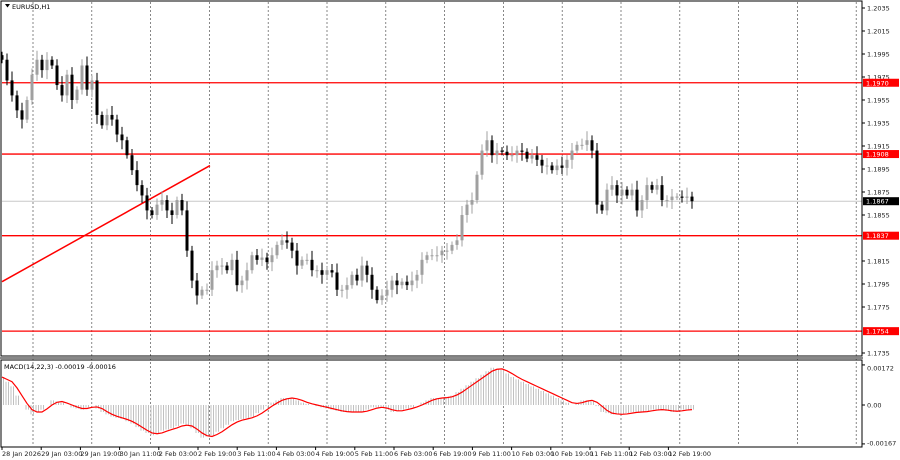 This screenshot has width=900, height=460. What do you see at coordinates (295, 454) in the screenshot?
I see `time-tick-label: 4 Feb 03:00` at bounding box center [295, 454].